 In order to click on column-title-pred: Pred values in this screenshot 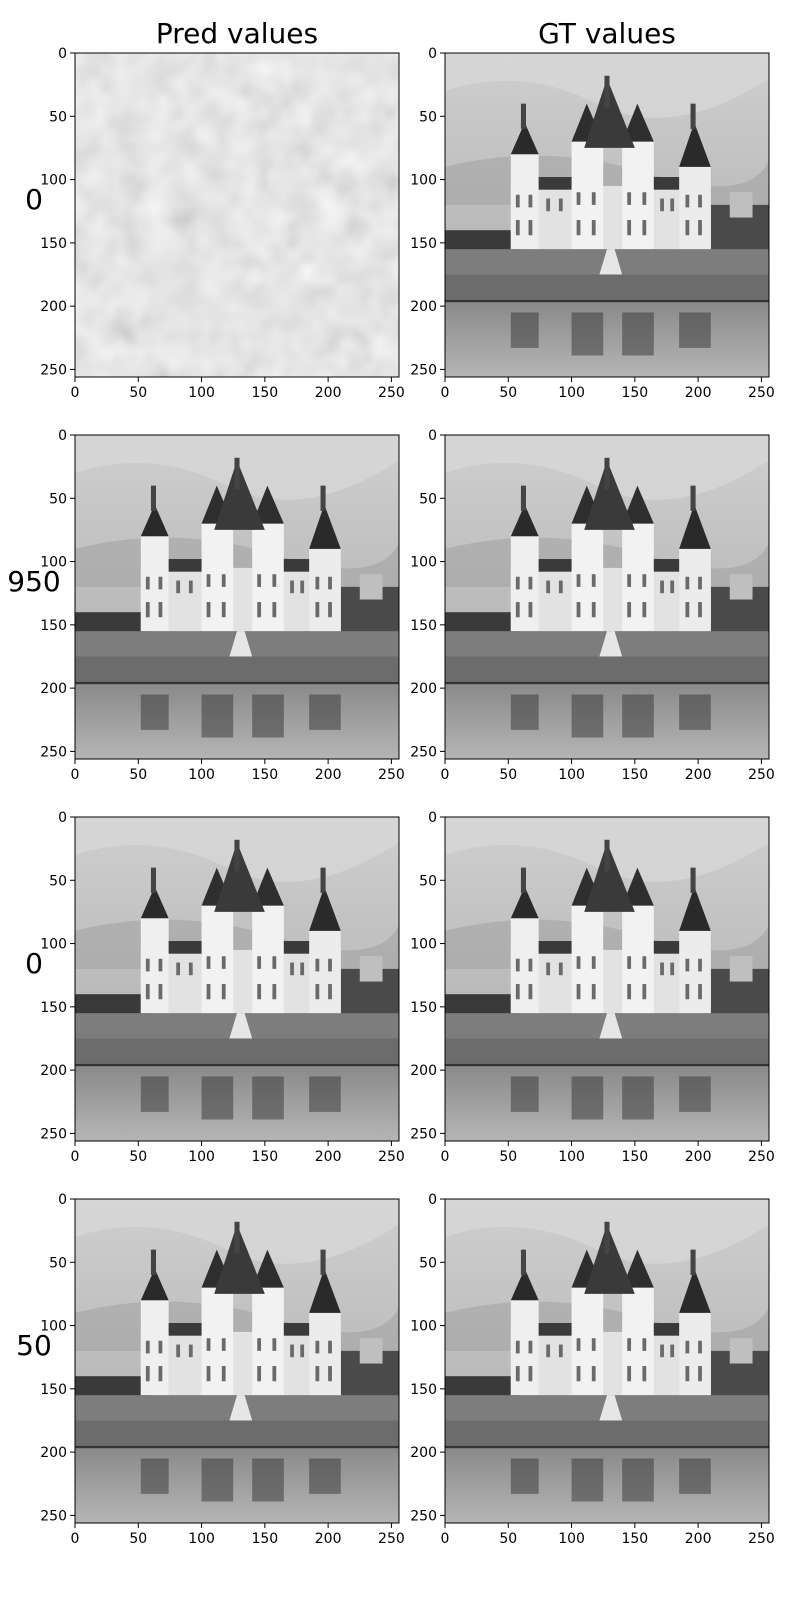, I will do `click(237, 33)`.